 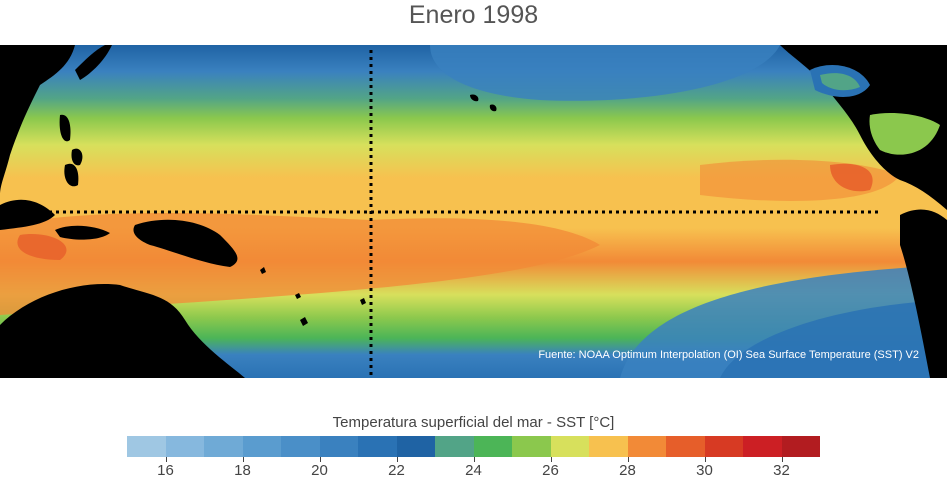 What do you see at coordinates (165, 470) in the screenshot?
I see `colorbar-tick-label: 16` at bounding box center [165, 470].